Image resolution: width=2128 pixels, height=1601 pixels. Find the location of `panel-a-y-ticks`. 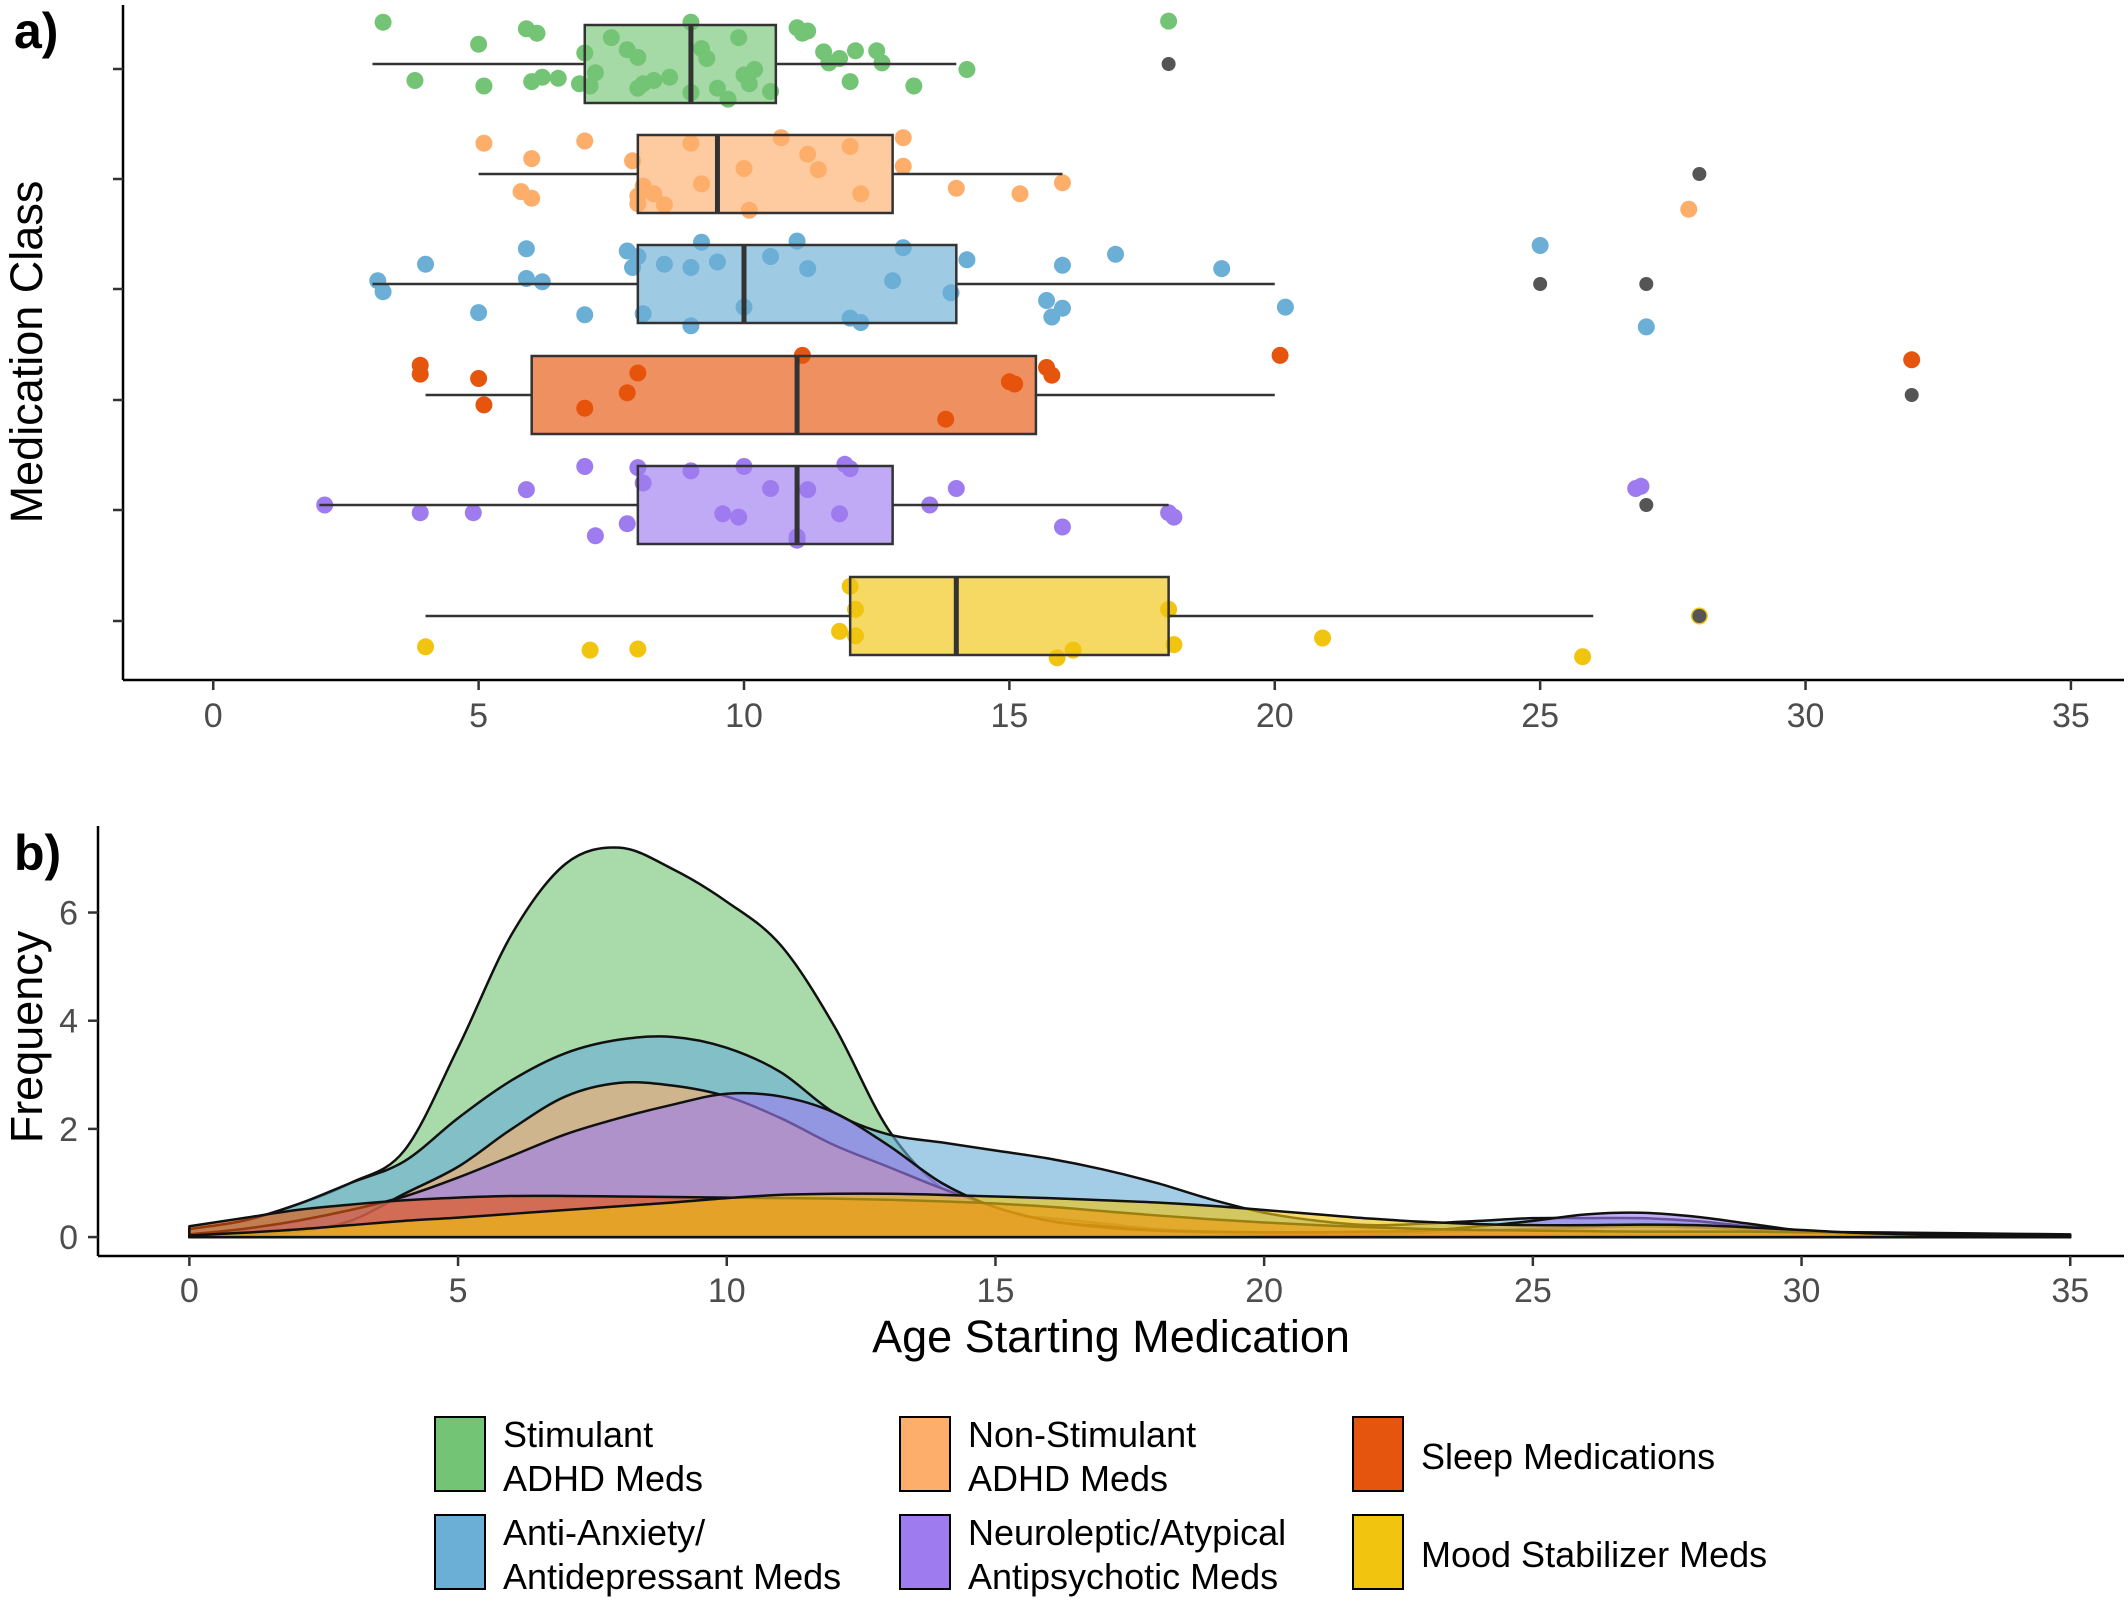

panel-a-y-ticks is located at coordinates (118, 345).